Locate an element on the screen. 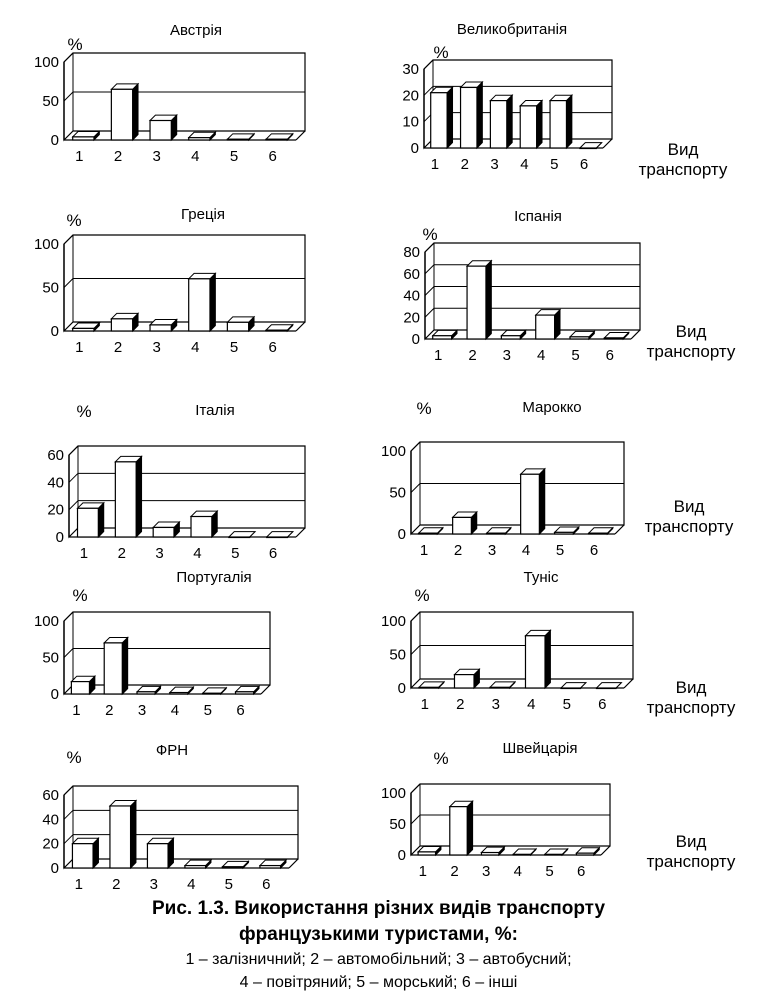 This screenshot has width=757, height=1008. bar-chart-10: 0 50 100 1 2 3 4 5 6 Швейцарія% is located at coordinates (496, 810).